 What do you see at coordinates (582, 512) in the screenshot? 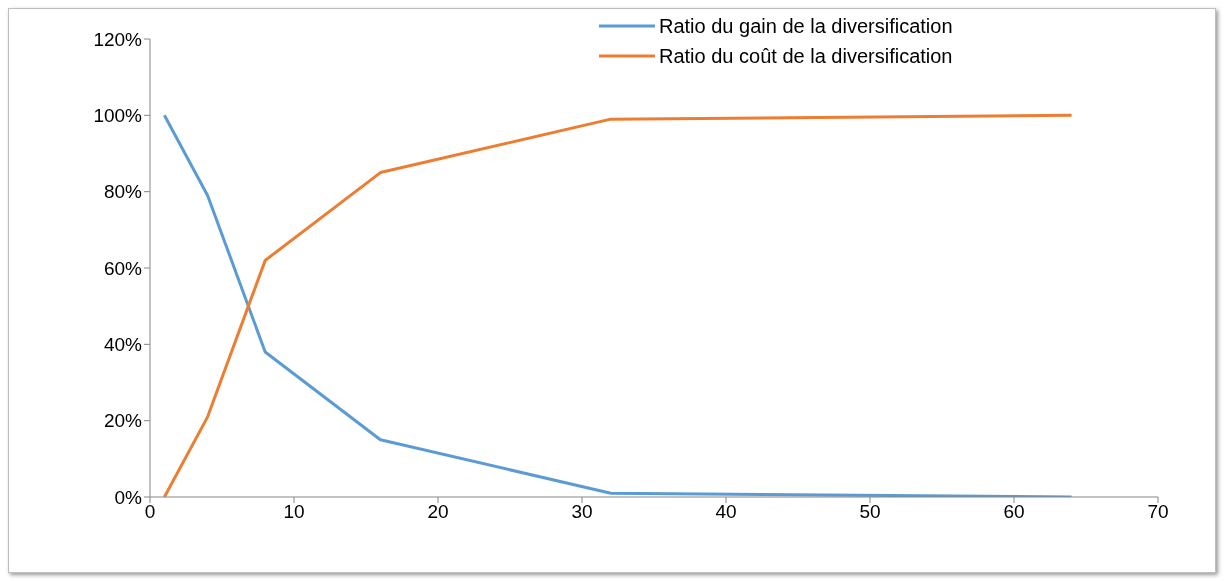
I see `x-tick-label: 30` at bounding box center [582, 512].